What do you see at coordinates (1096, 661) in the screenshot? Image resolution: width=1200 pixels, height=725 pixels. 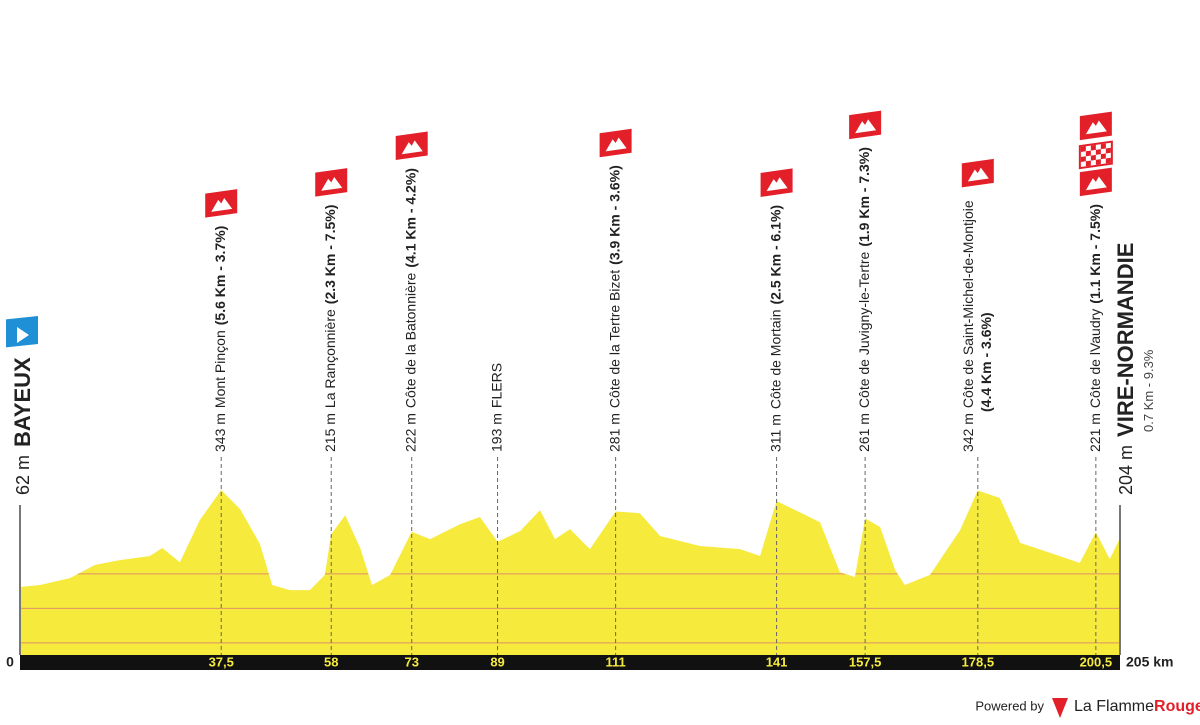 I see `km-label: 200,5` at bounding box center [1096, 661].